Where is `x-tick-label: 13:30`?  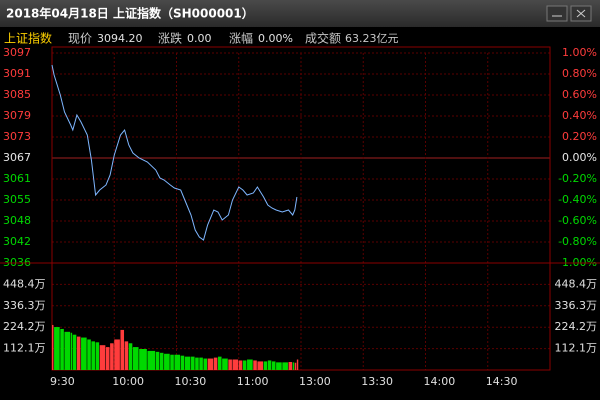
x-tick-label: 13:30 is located at coordinates (377, 381).